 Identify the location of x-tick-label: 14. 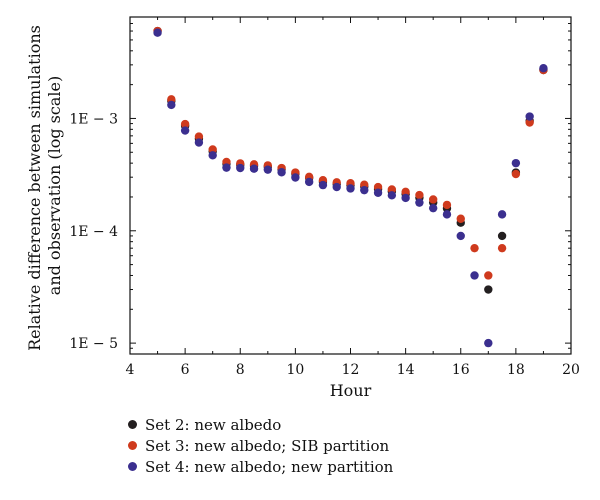
(406, 370).